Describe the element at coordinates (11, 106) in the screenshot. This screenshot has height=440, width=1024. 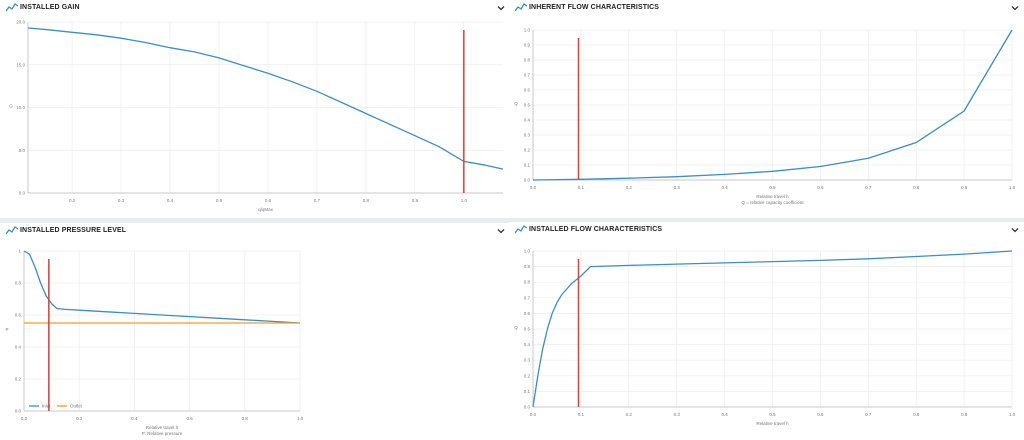
I see `y-axis-label: G` at that location.